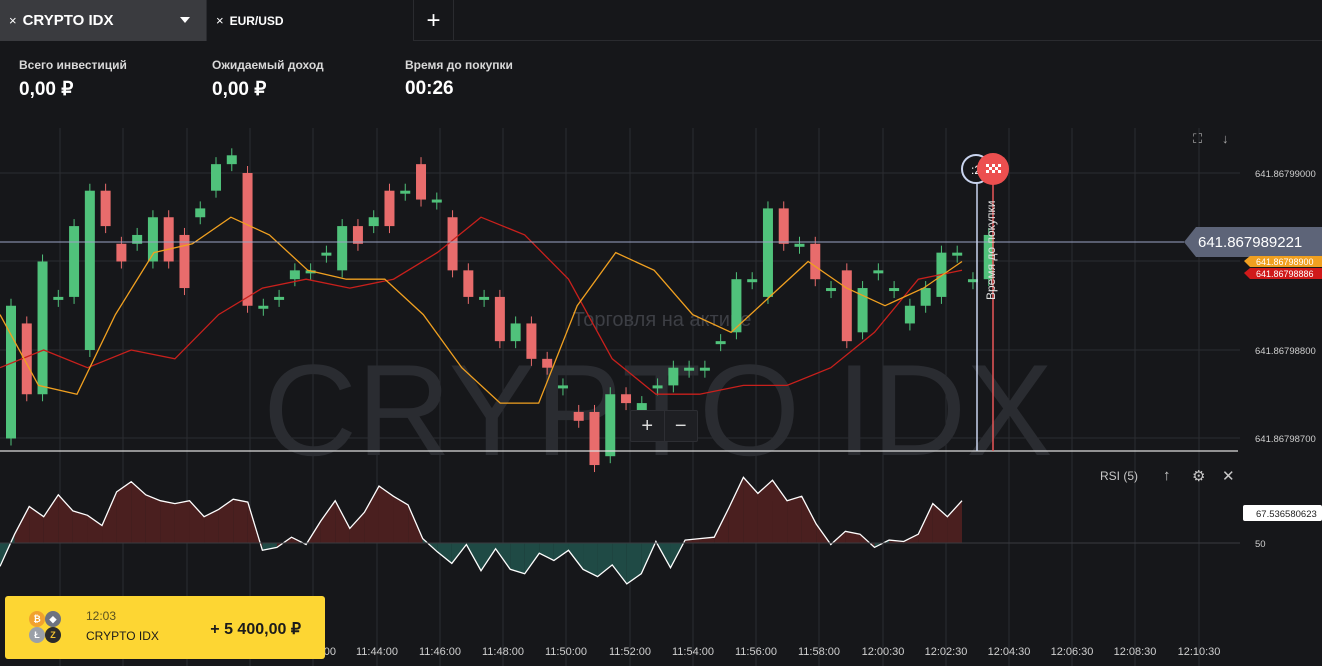 The image size is (1322, 666). What do you see at coordinates (122, 636) in the screenshot?
I see `deal-asset: CRYPTO IDX` at bounding box center [122, 636].